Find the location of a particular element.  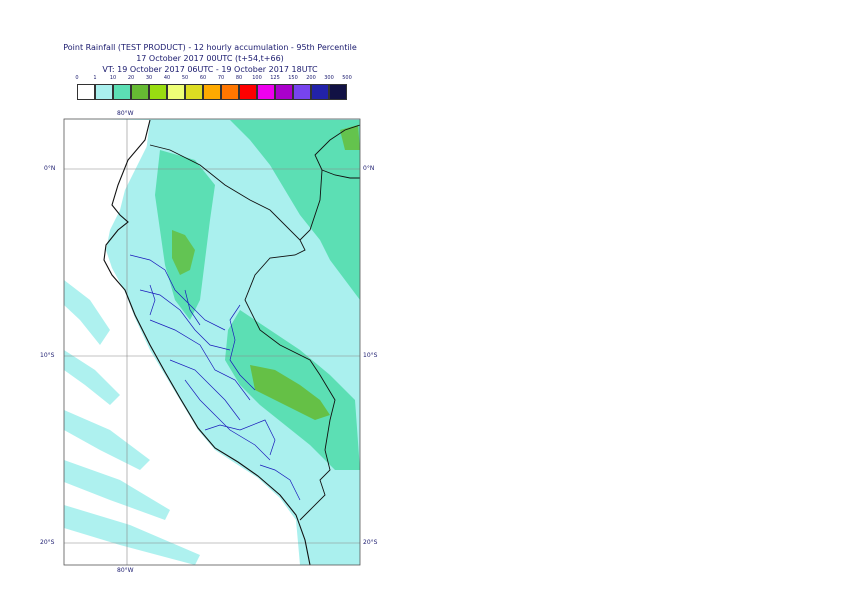

legend-threshold-label: 100 is located at coordinates (257, 78).